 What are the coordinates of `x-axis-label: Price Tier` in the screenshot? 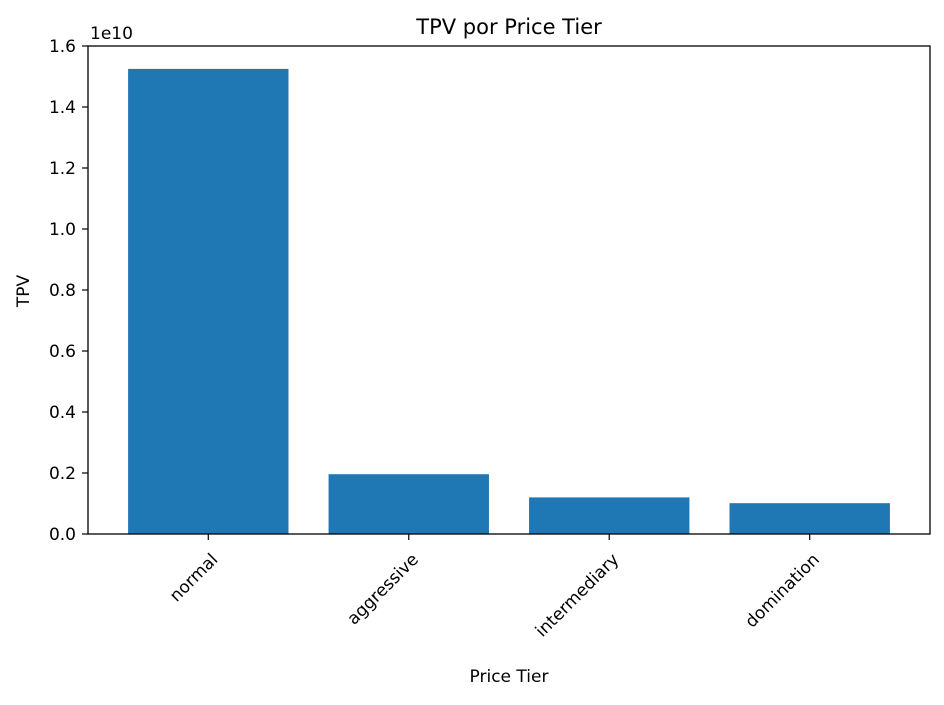 It's located at (509, 677).